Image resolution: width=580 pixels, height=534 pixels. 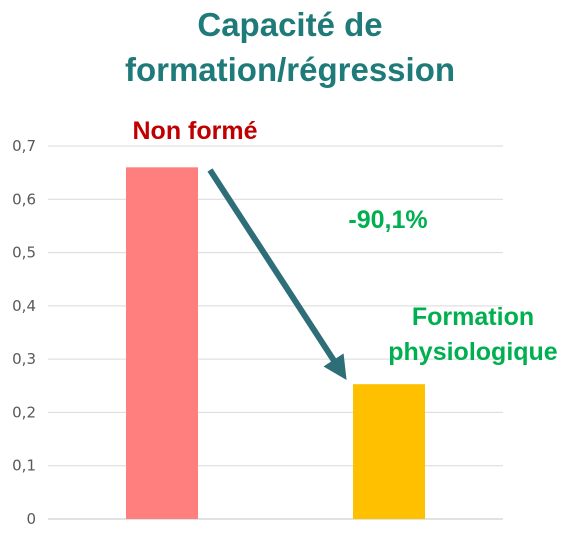 What do you see at coordinates (387, 220) in the screenshot?
I see `percent-change-label: -90,1%` at bounding box center [387, 220].